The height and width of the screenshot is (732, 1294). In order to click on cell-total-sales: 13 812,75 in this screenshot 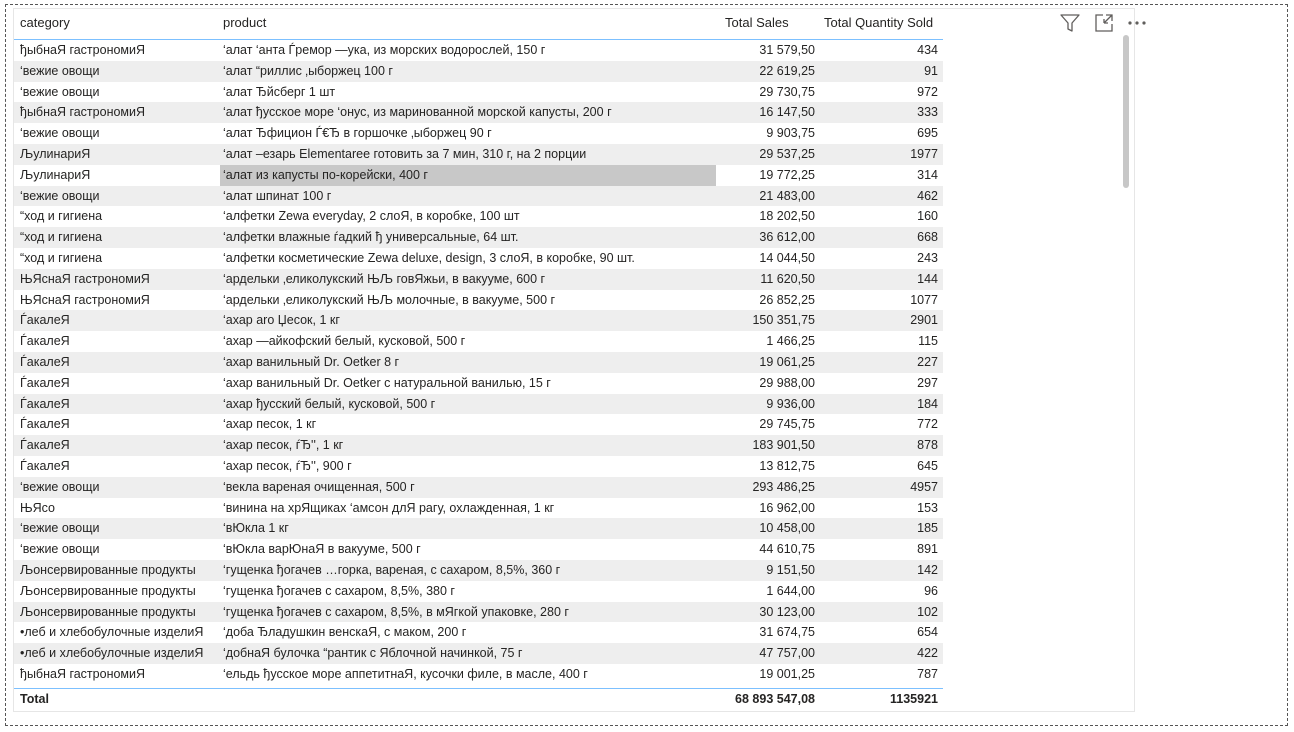, I will do `click(787, 465)`.